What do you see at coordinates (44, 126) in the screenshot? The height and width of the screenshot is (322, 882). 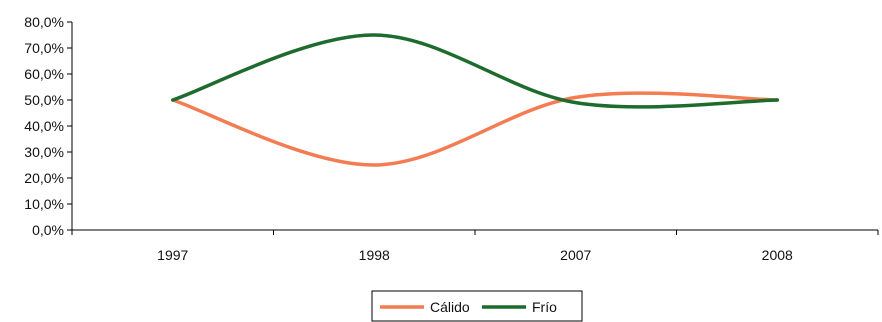 I see `y-tick-label: 40,0%` at bounding box center [44, 126].